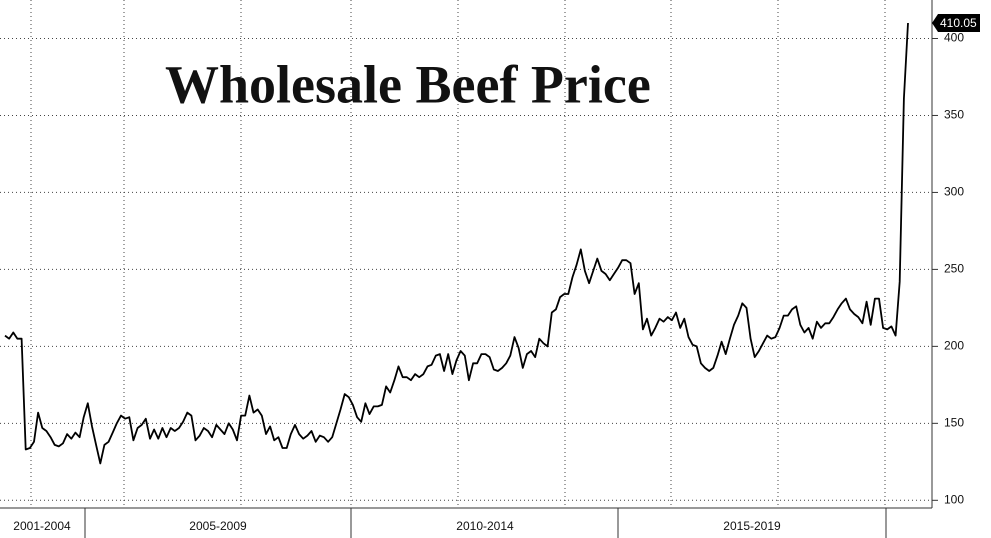 The height and width of the screenshot is (538, 991). Describe the element at coordinates (954, 115) in the screenshot. I see `y-tick-label: 350` at that location.